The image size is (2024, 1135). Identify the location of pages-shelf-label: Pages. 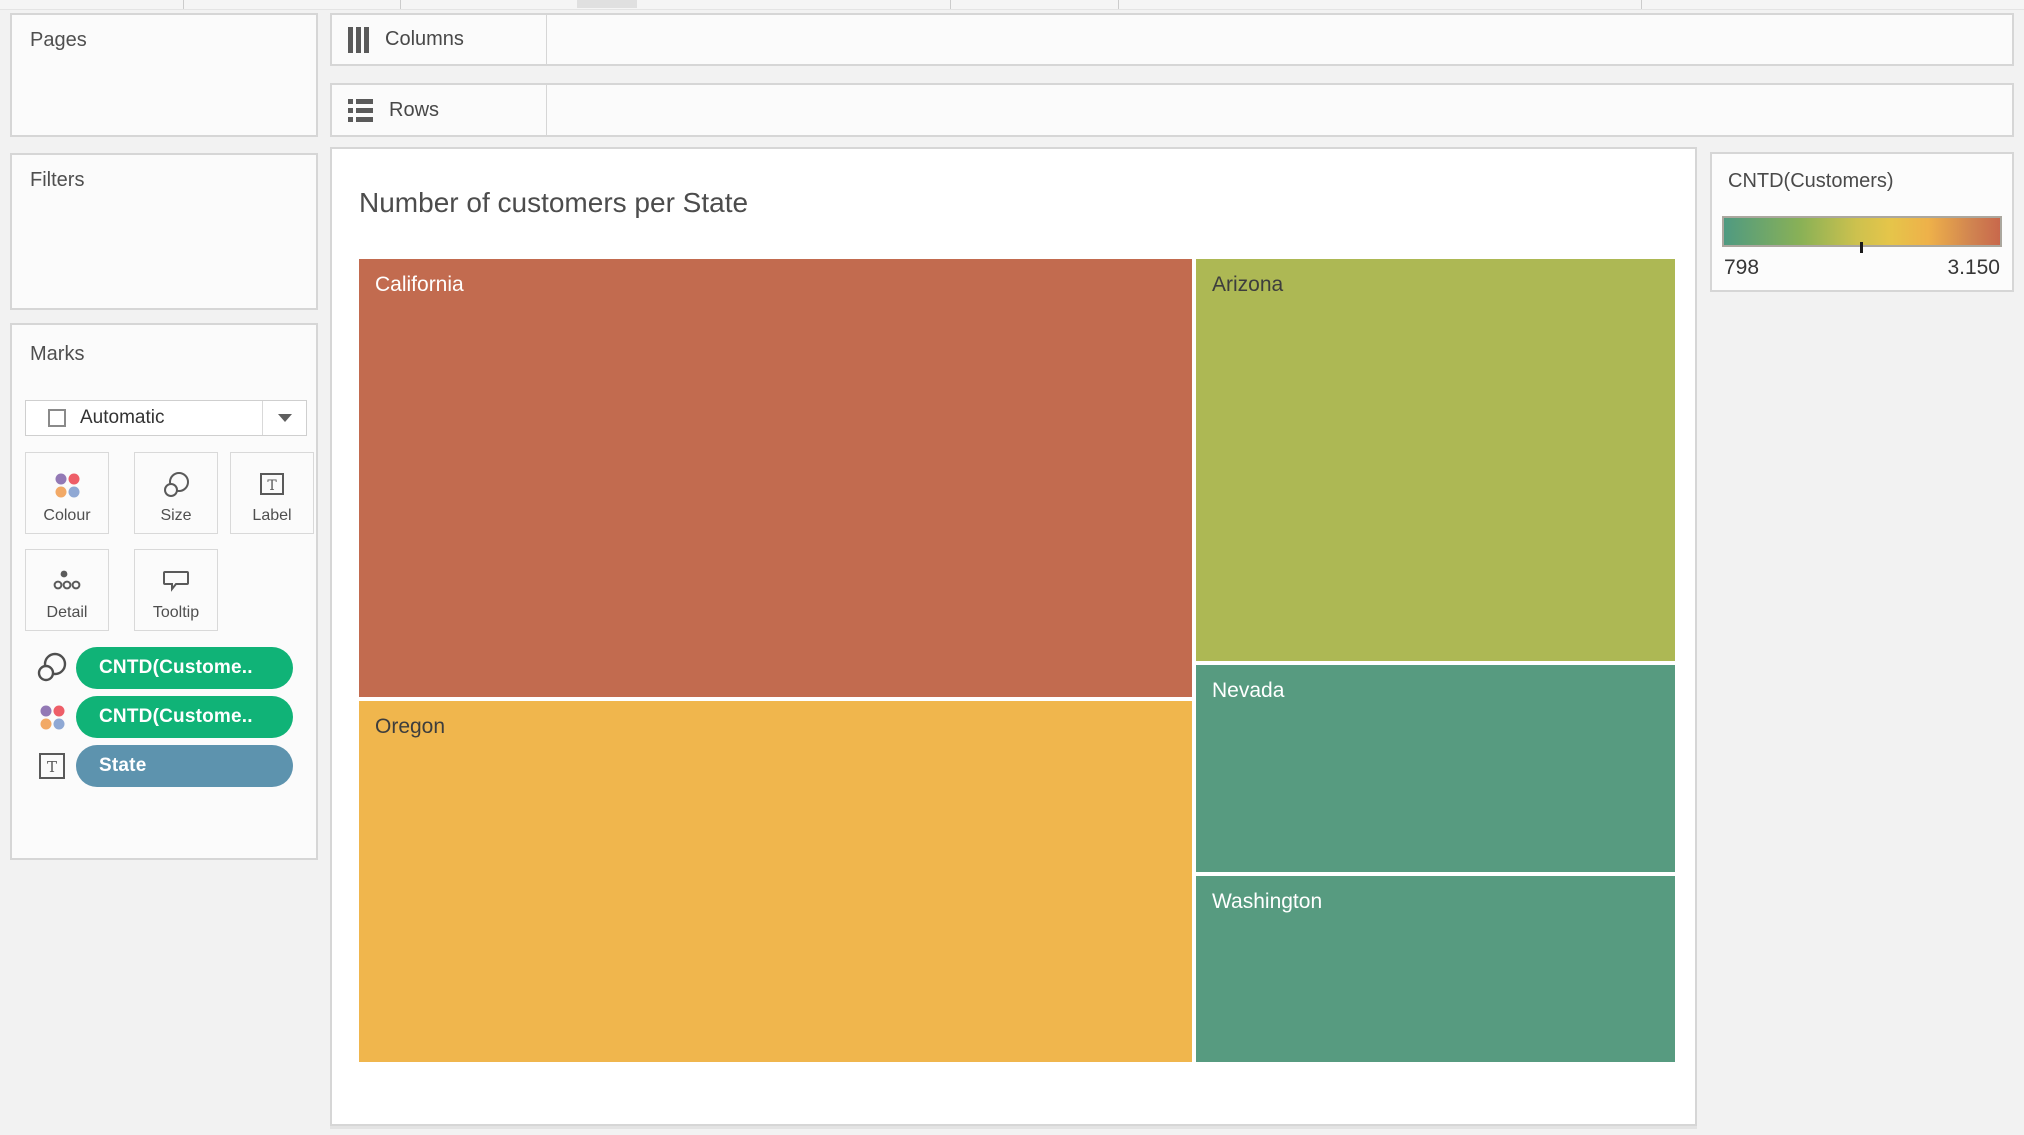
(58, 40).